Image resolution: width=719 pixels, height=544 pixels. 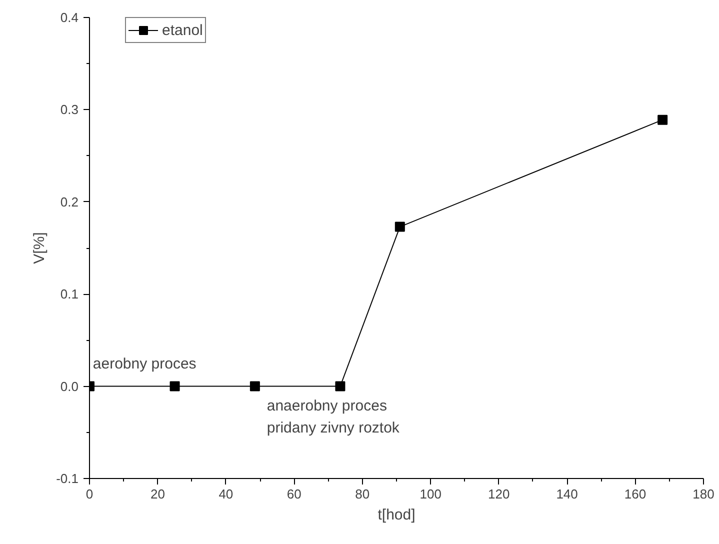 I want to click on x-tick-label: 180, so click(x=703, y=494).